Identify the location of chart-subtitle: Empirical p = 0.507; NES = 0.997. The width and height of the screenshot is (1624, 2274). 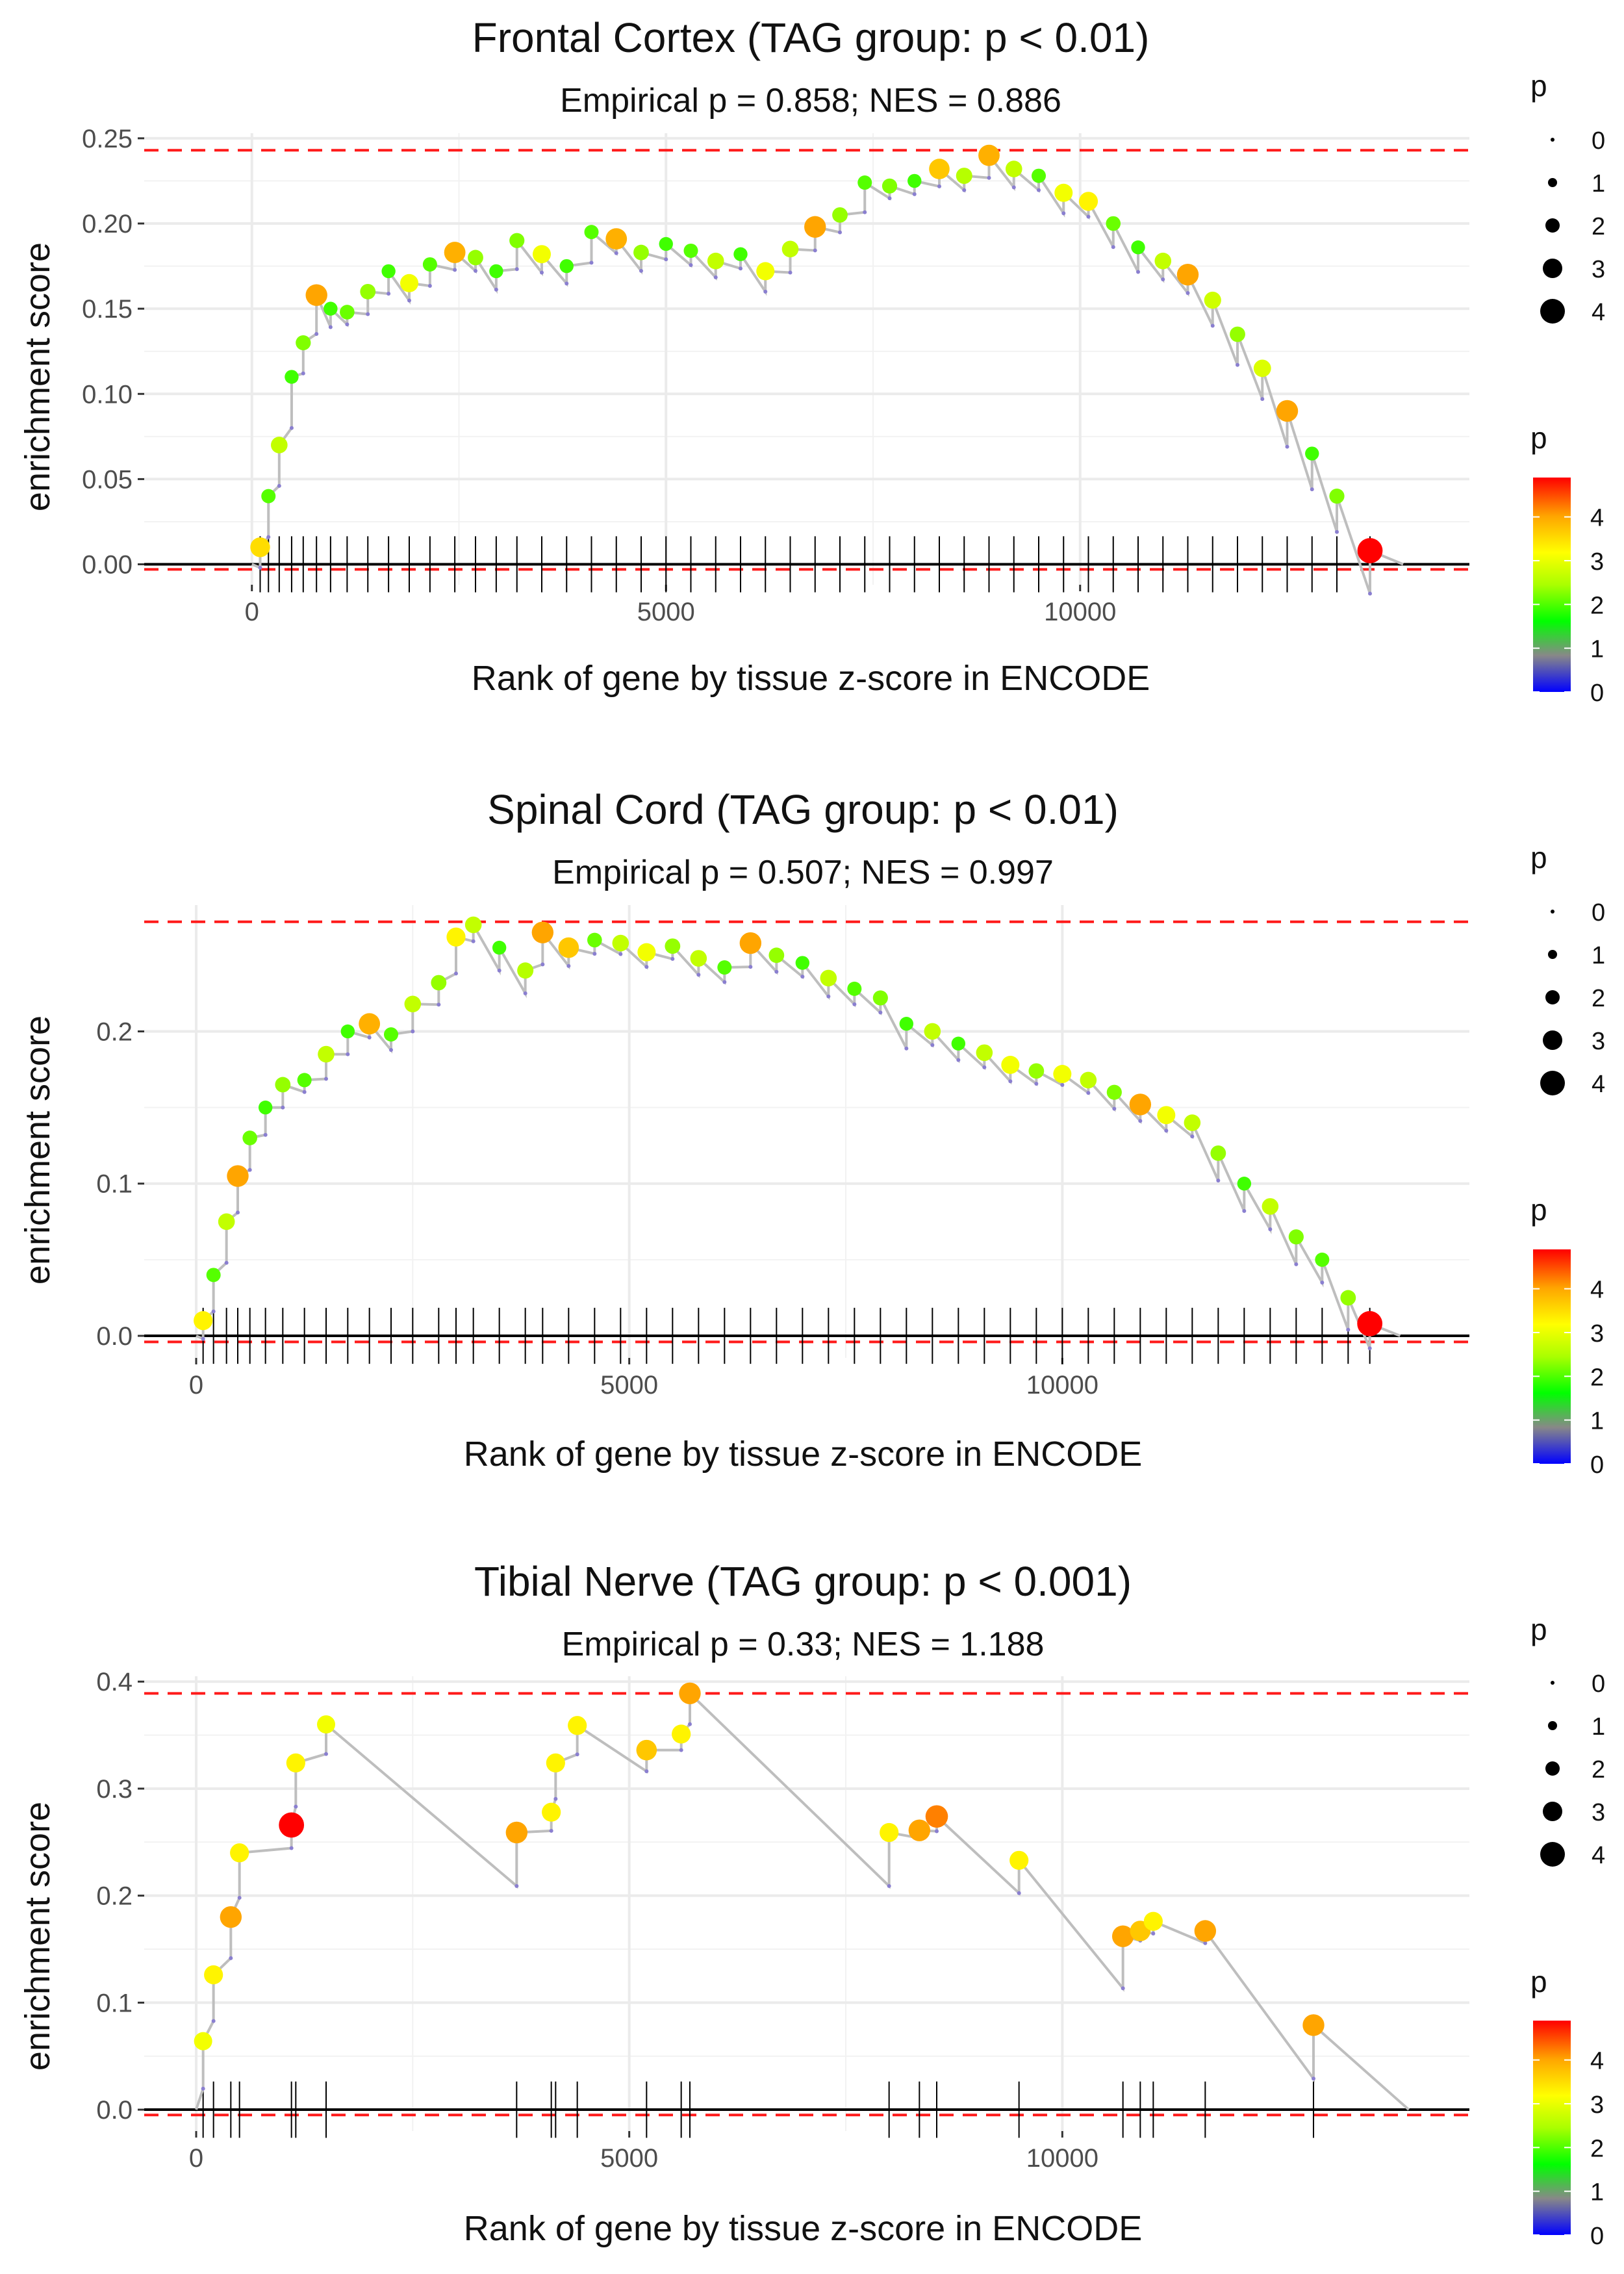
(803, 872).